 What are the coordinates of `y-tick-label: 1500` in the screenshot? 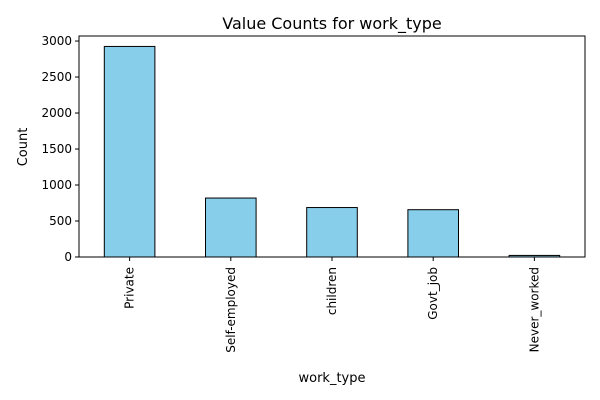 It's located at (56, 149).